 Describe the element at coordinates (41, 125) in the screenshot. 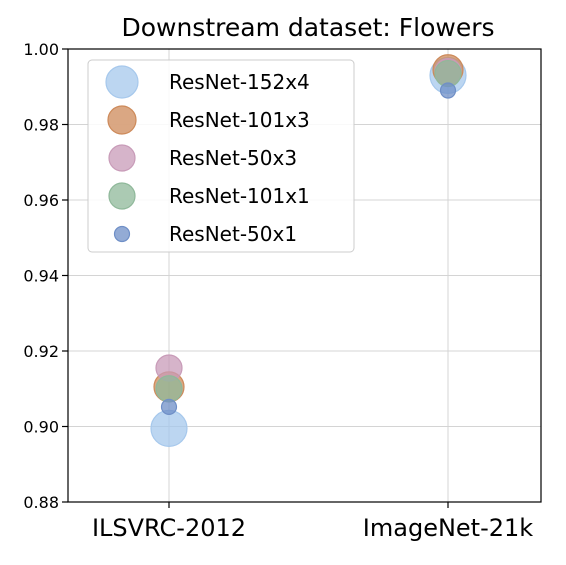

I see `y-tick-label: 0.98` at that location.